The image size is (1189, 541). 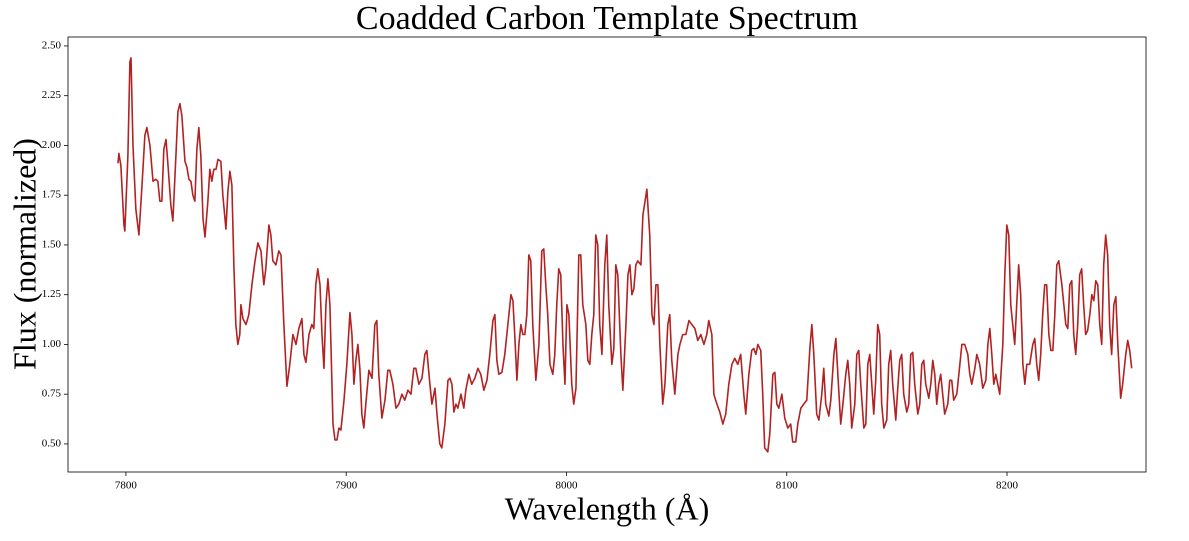 What do you see at coordinates (52, 45) in the screenshot?
I see `y-tick-label: 2.50` at bounding box center [52, 45].